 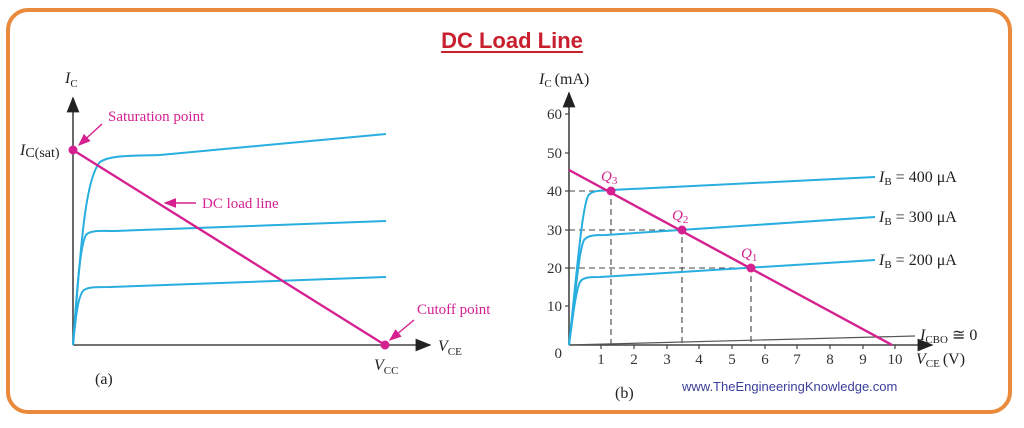 What do you see at coordinates (39, 151) in the screenshot?
I see `ic-sat-label: IC(sat)` at bounding box center [39, 151].